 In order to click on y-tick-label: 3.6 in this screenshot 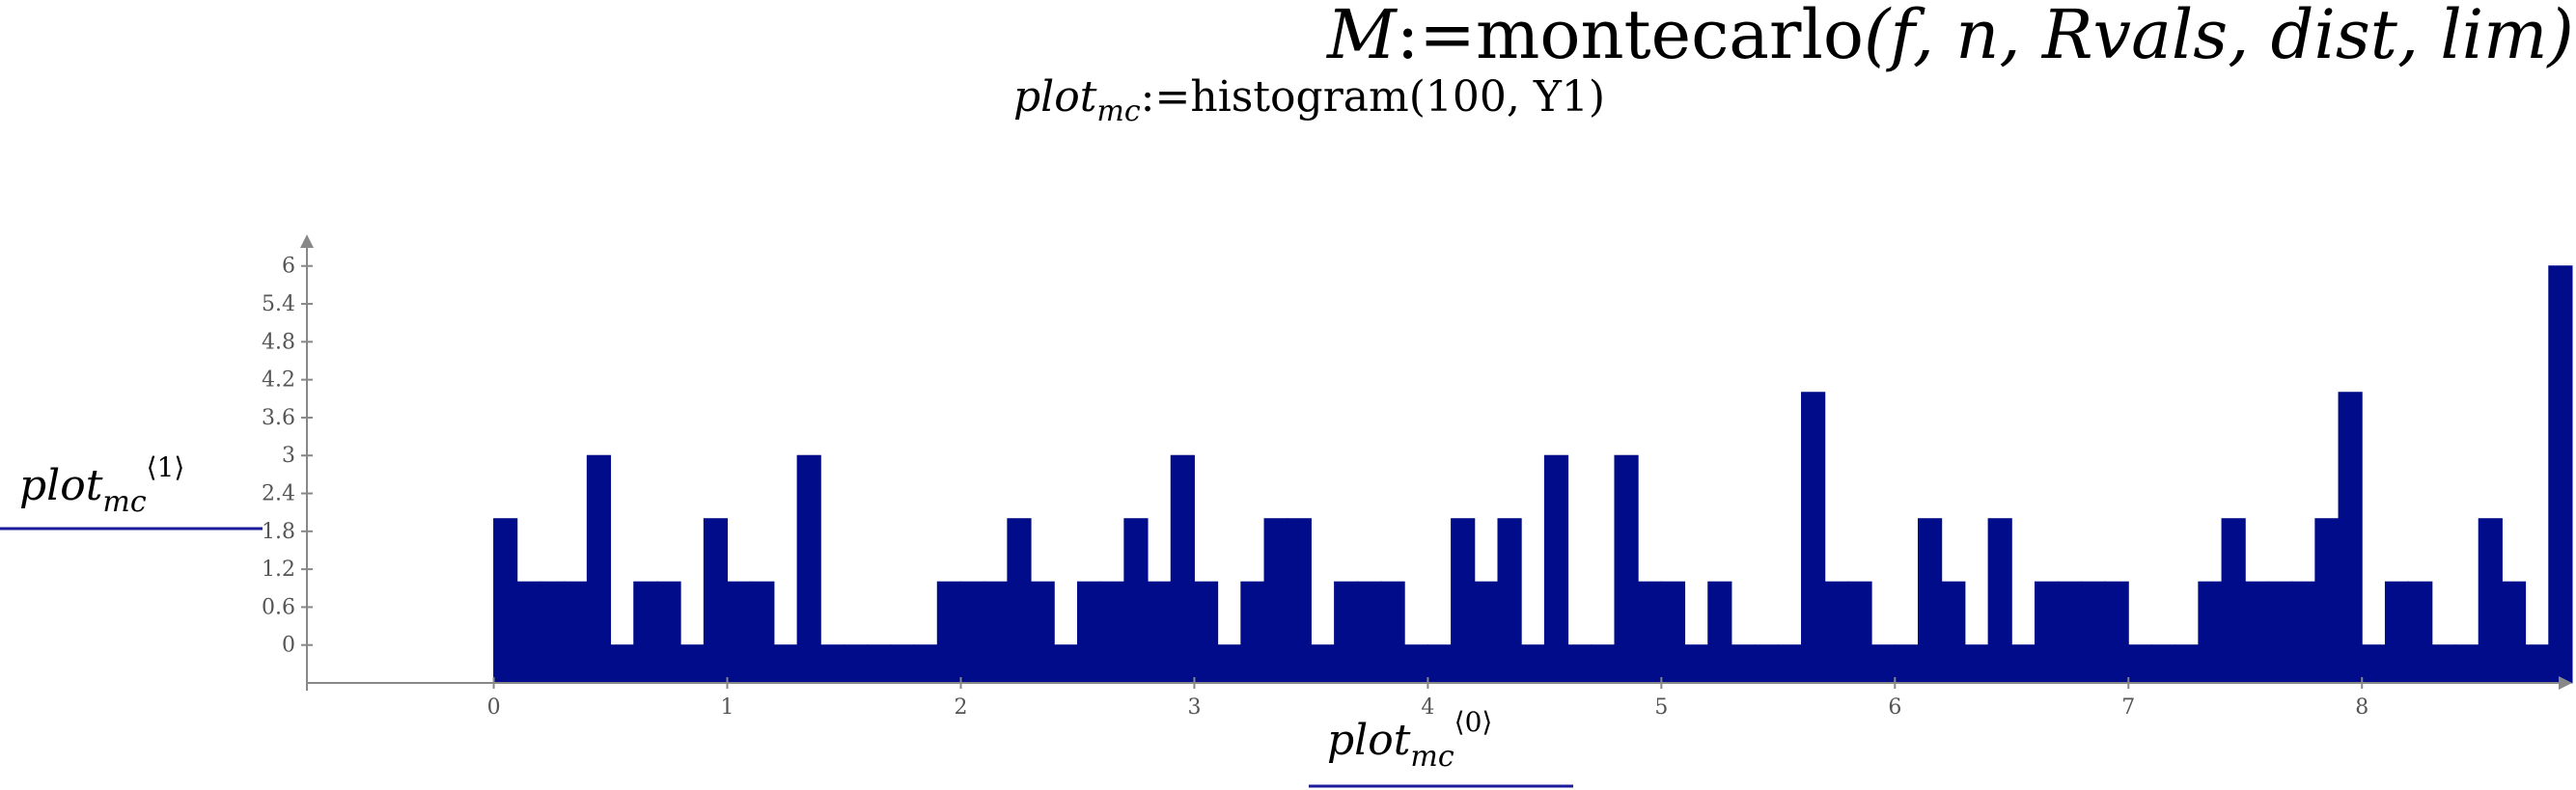, I will do `click(278, 418)`.